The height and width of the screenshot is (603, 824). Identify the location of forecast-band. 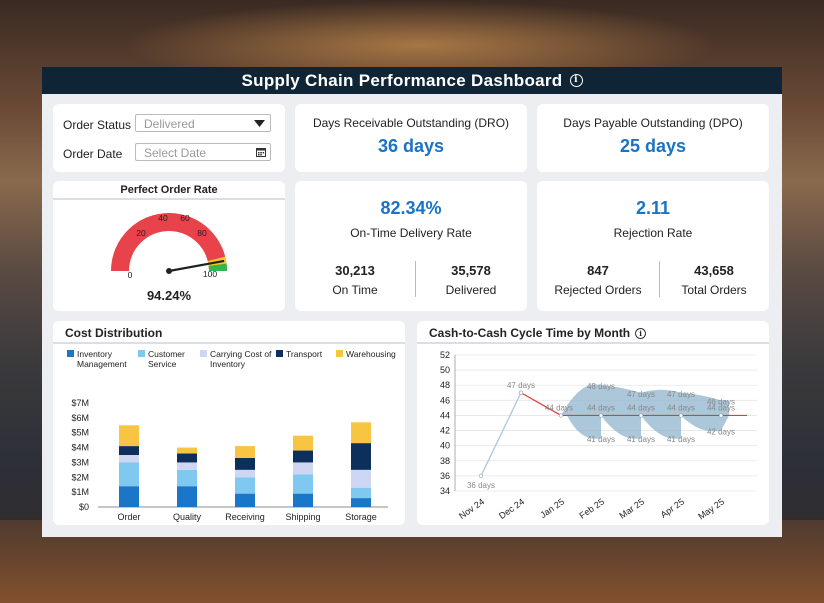
(645, 411).